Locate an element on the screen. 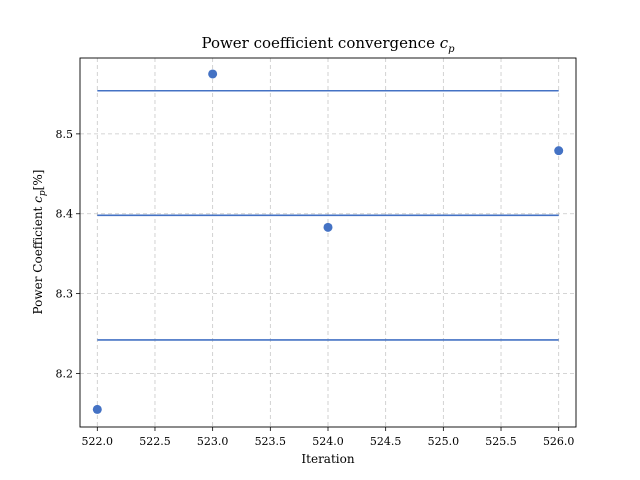 The image size is (640, 480). y-tick-label: 8.2 is located at coordinates (65, 373).